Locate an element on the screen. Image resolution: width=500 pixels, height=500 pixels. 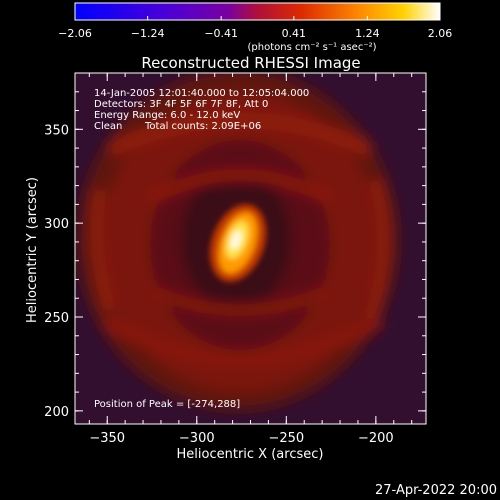
x-tick-label: −250 is located at coordinates (286, 438).